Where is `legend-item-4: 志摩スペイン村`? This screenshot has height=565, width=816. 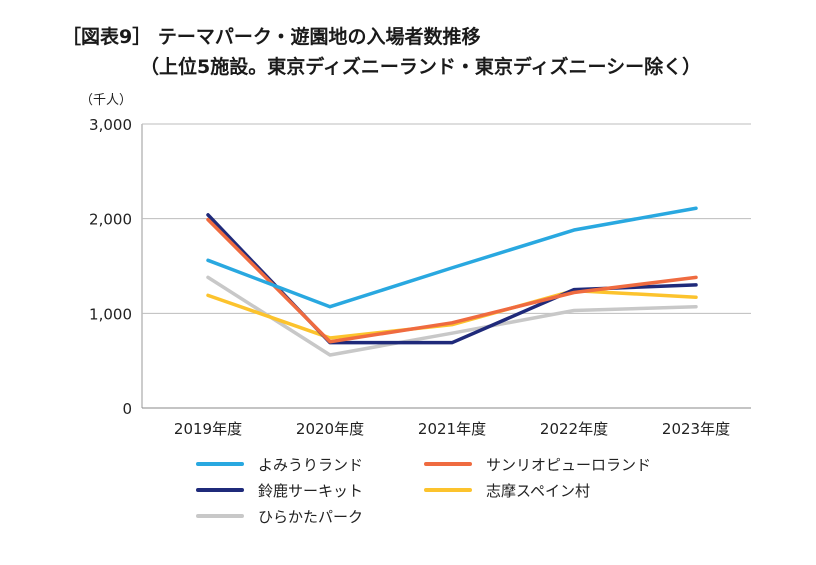
legend-item-4: 志摩スペイン村 is located at coordinates (507, 490).